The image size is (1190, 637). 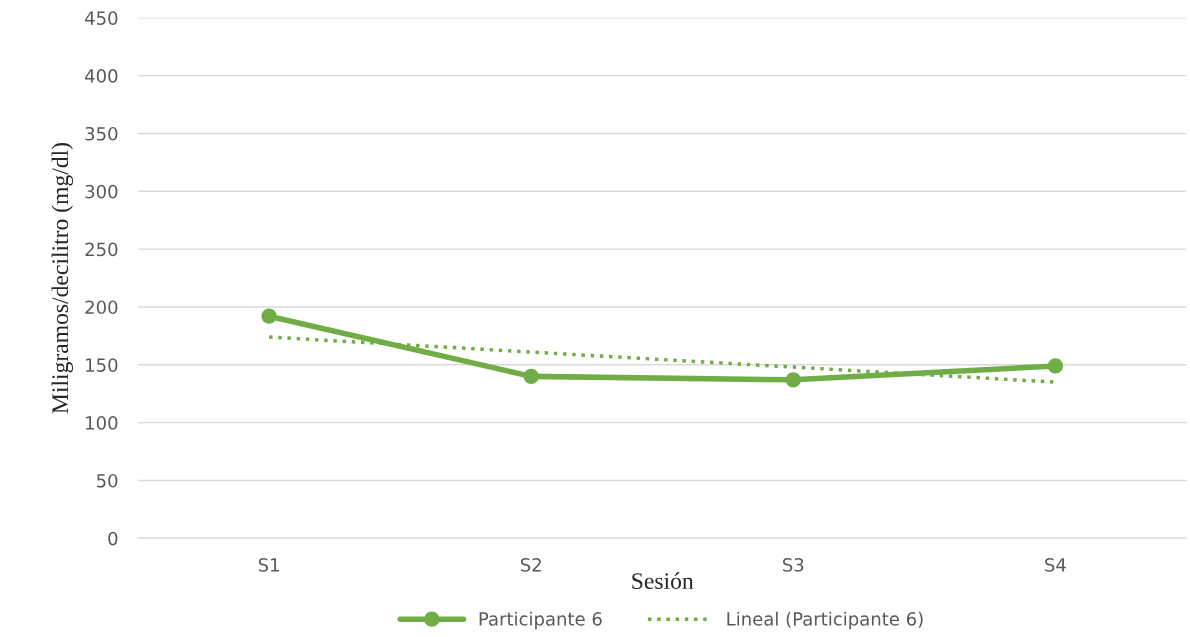 I want to click on legend-label: Lineal (Participante 6), so click(x=825, y=620).